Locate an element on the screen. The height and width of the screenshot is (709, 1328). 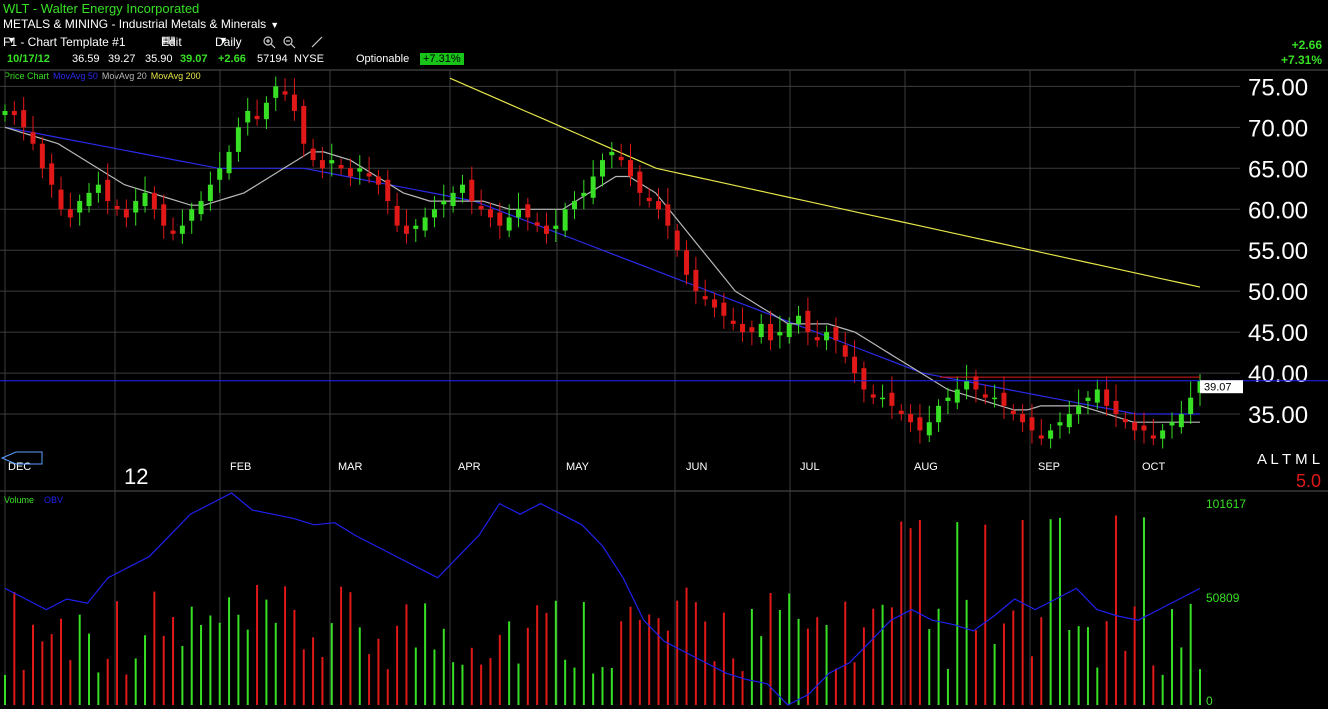
optionable-label: Optionable is located at coordinates (383, 59).